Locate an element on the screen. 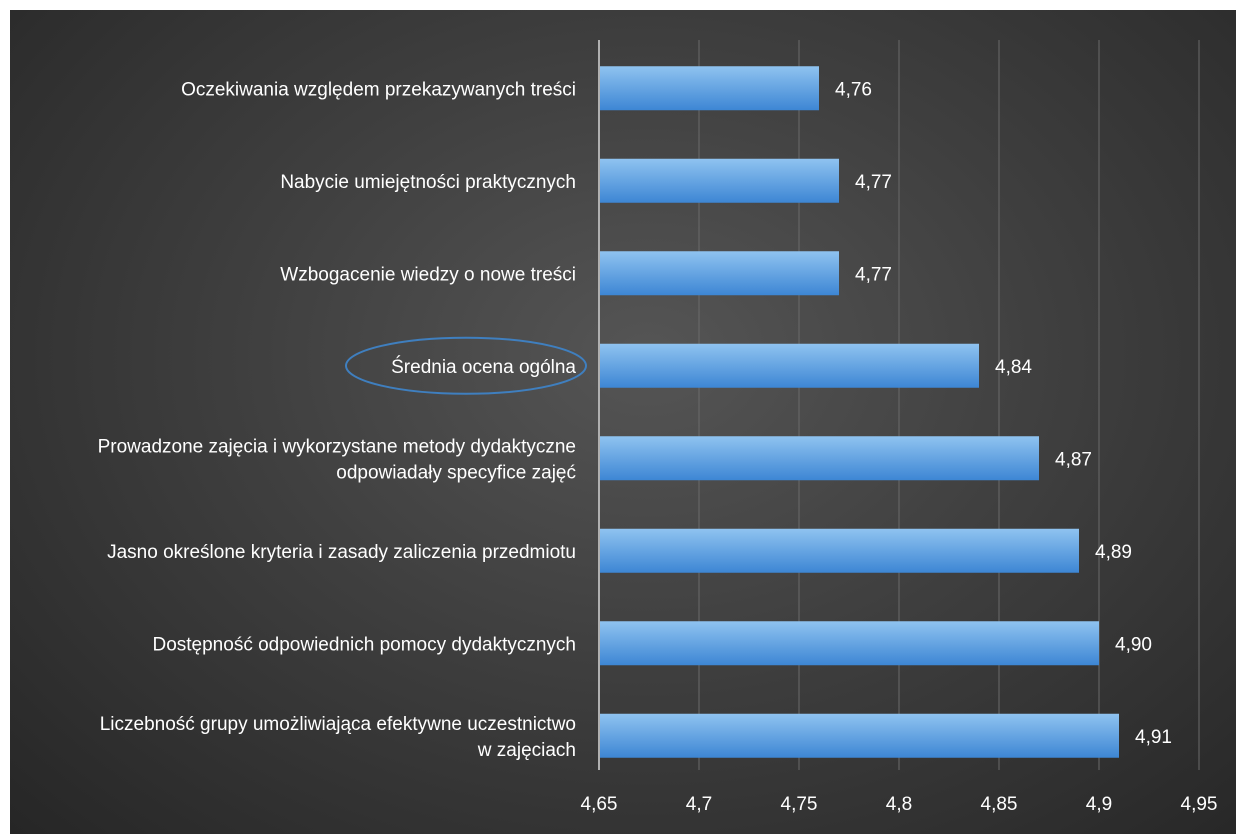 Image resolution: width=1236 pixels, height=834 pixels. x-tick-label: 4,95 is located at coordinates (1199, 804).